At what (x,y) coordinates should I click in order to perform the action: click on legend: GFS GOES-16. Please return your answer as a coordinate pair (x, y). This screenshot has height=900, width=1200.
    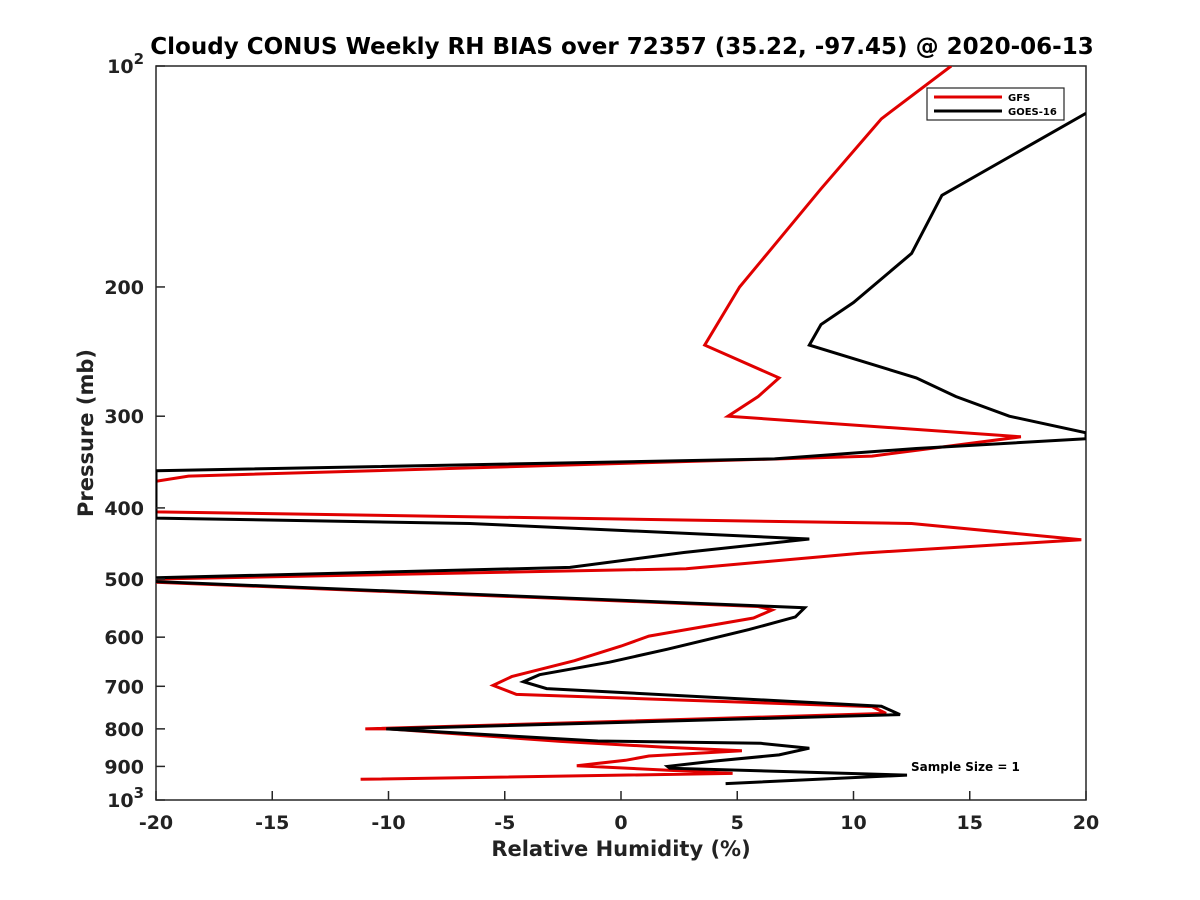
    Looking at the image, I should click on (995, 104).